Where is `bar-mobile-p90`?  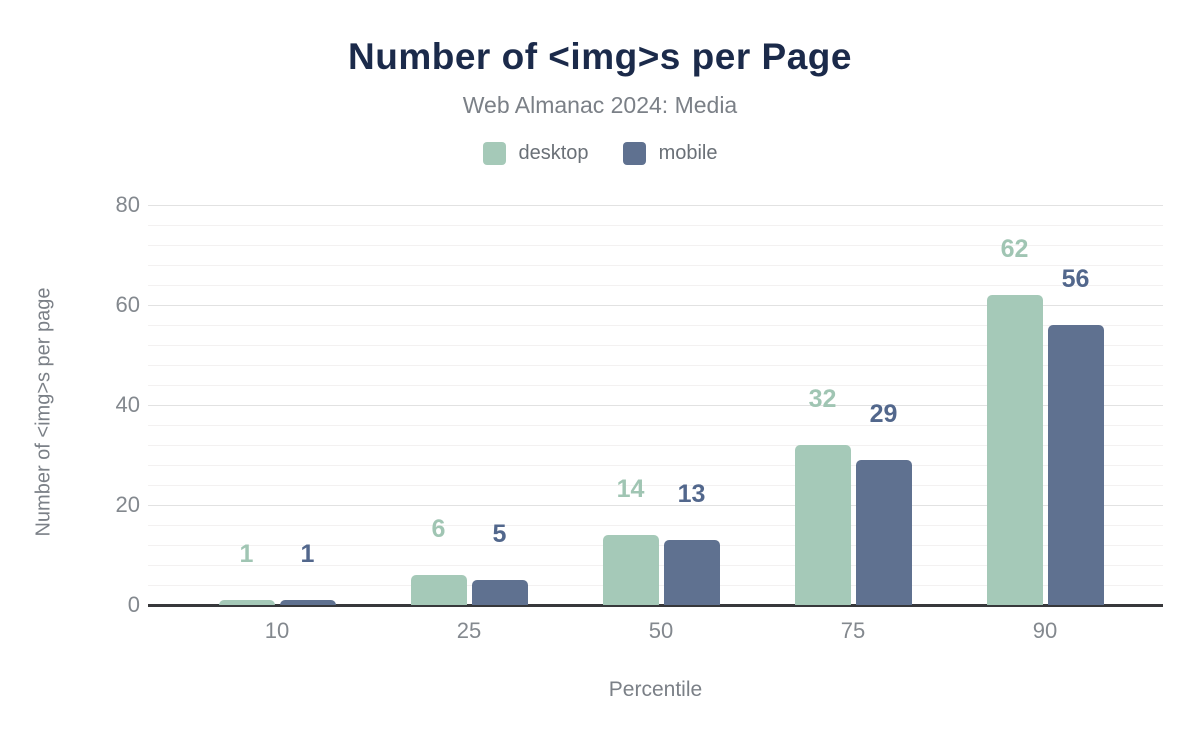 bar-mobile-p90 is located at coordinates (1075, 465).